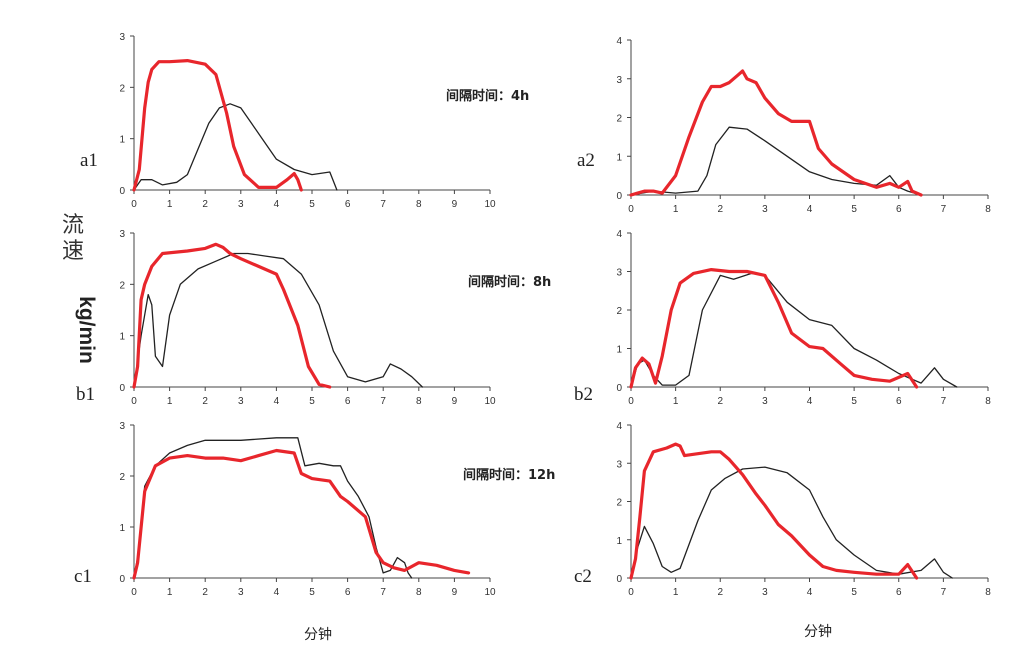  What do you see at coordinates (509, 282) in the screenshot?
I see `interval-label-8h: 间隔时间：8h` at bounding box center [509, 282].